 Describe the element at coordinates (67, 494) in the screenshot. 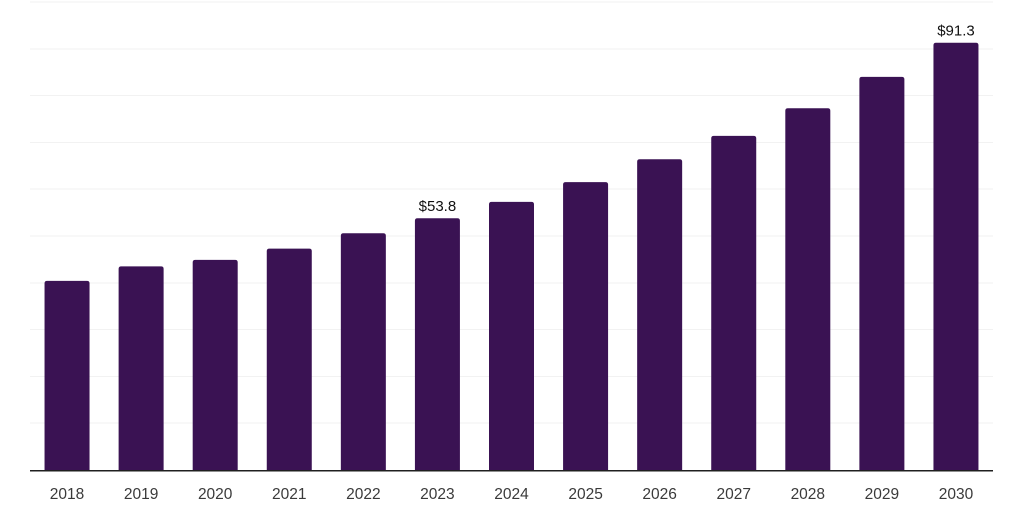

I see `x-tick-label-2018: 2018` at that location.